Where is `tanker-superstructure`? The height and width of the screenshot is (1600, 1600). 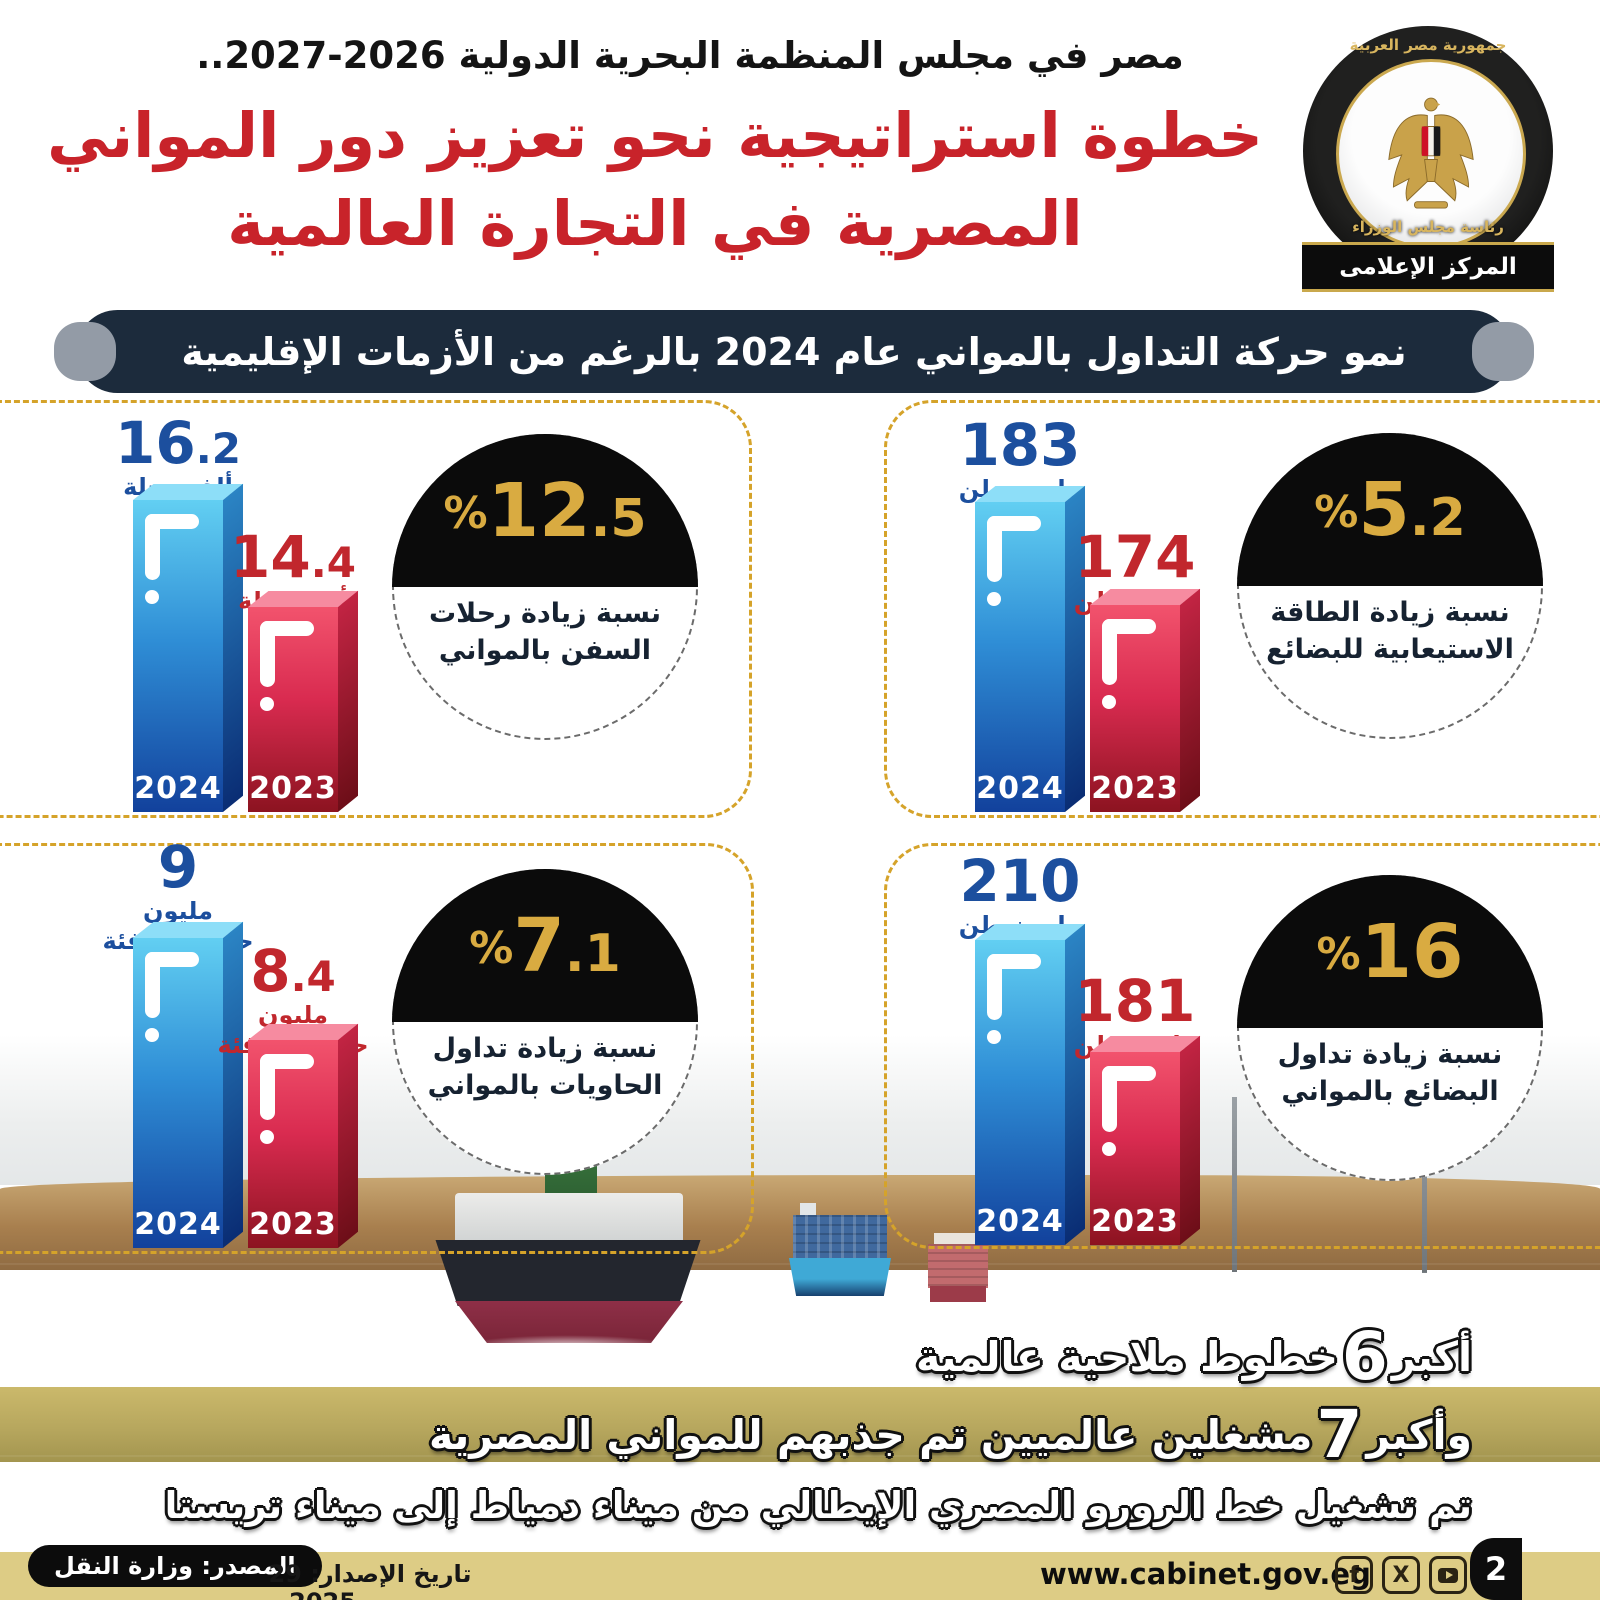 tanker-superstructure is located at coordinates (569, 1219).